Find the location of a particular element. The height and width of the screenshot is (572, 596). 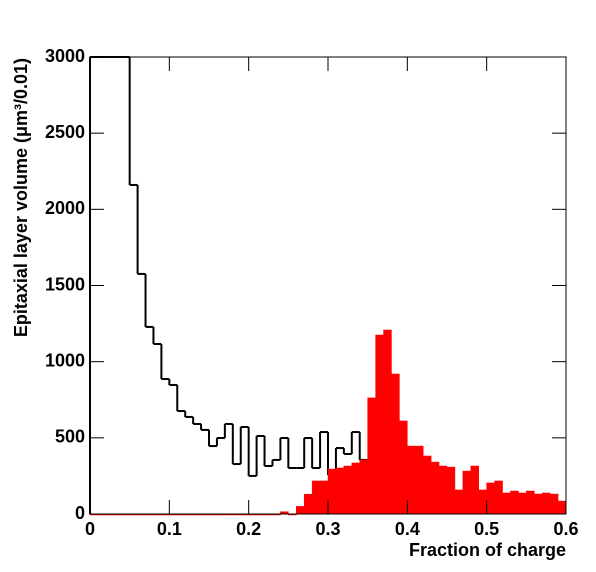

x-axis-label: Fraction of charge is located at coordinates (487, 550).